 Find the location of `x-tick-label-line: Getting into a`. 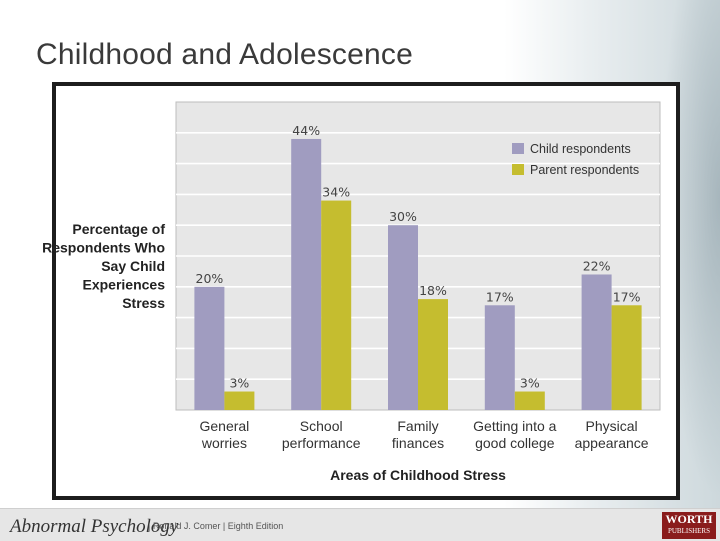

x-tick-label-line: Getting into a is located at coordinates (514, 426).